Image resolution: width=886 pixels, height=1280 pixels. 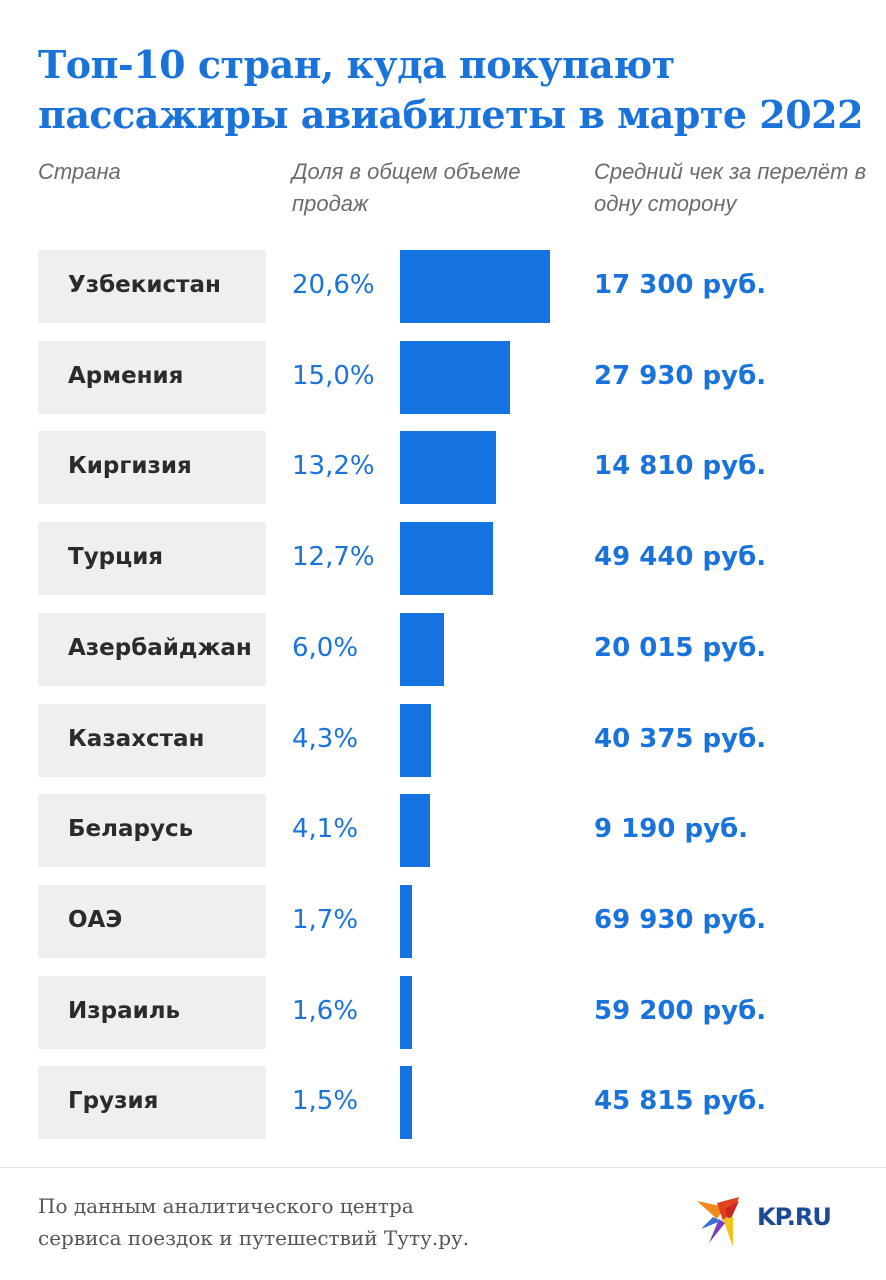 What do you see at coordinates (325, 919) in the screenshot?
I see `share-value: 1,7%` at bounding box center [325, 919].